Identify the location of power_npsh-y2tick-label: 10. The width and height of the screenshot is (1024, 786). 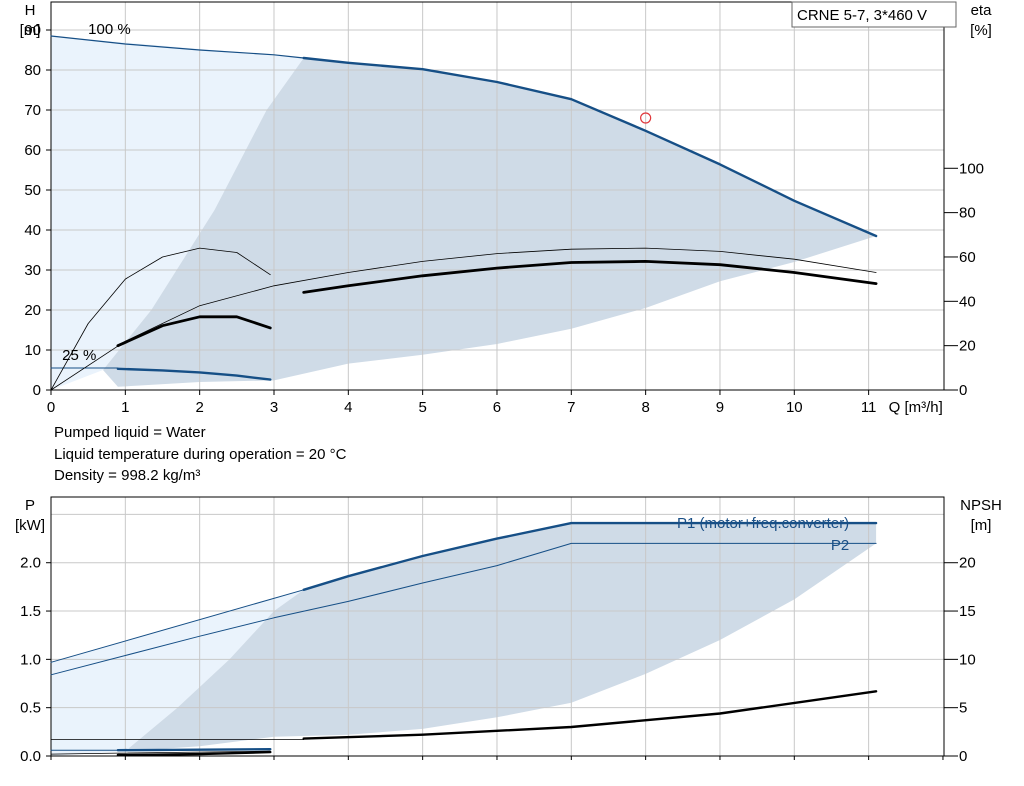
(967, 659).